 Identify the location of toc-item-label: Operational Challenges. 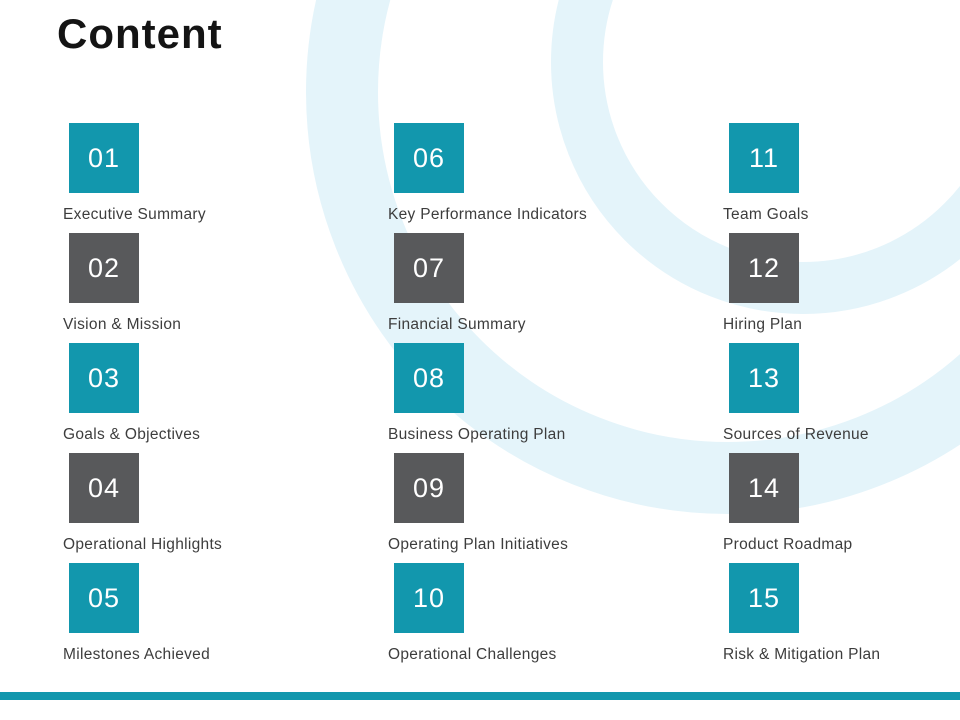
(472, 654).